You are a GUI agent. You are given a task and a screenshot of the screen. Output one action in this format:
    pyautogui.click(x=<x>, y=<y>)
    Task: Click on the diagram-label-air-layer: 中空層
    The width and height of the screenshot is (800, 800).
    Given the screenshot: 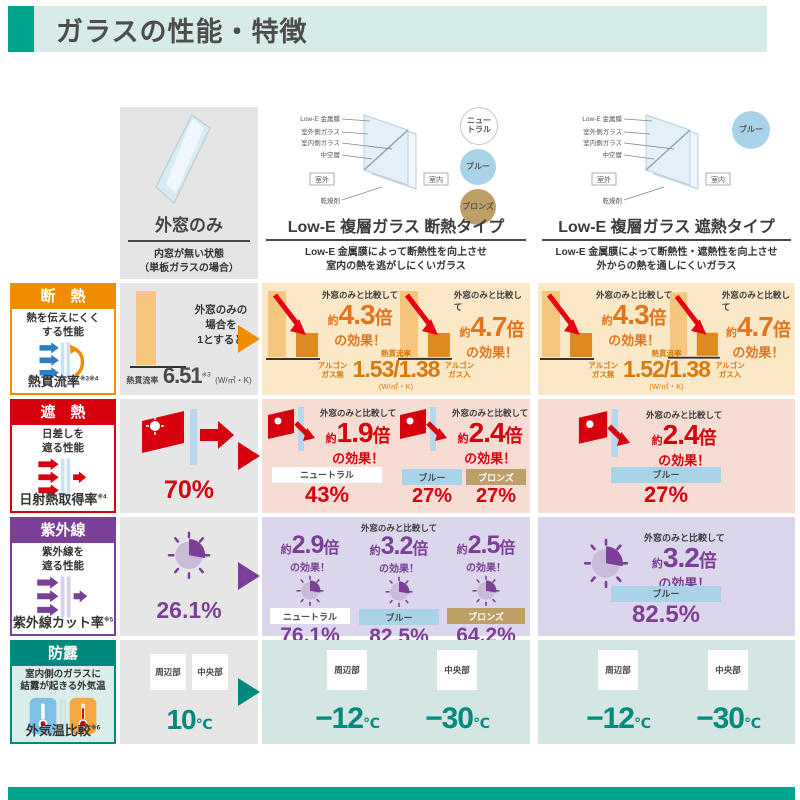 What is the action you would take?
    pyautogui.click(x=613, y=154)
    